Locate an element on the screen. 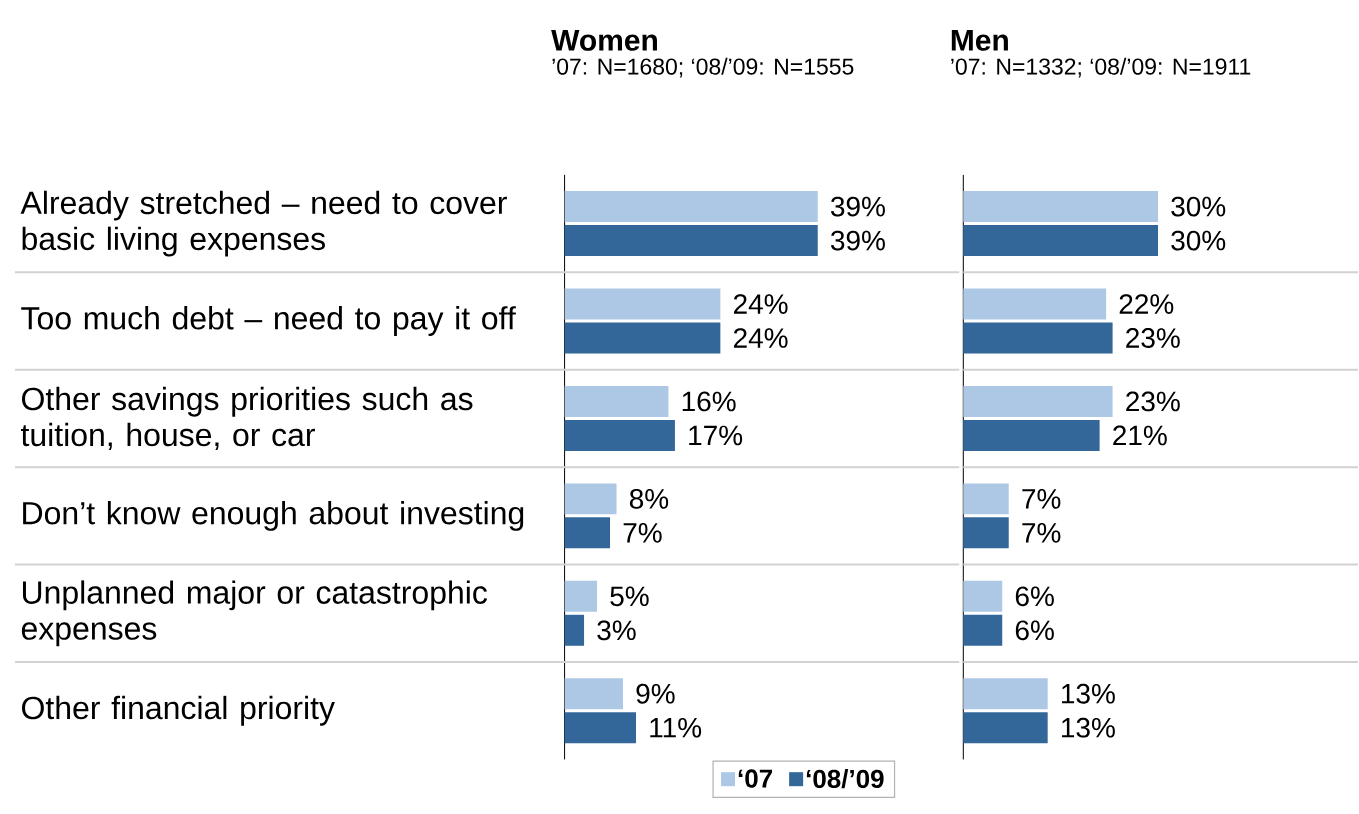 The width and height of the screenshot is (1359, 814). data-label: 16% is located at coordinates (709, 401).